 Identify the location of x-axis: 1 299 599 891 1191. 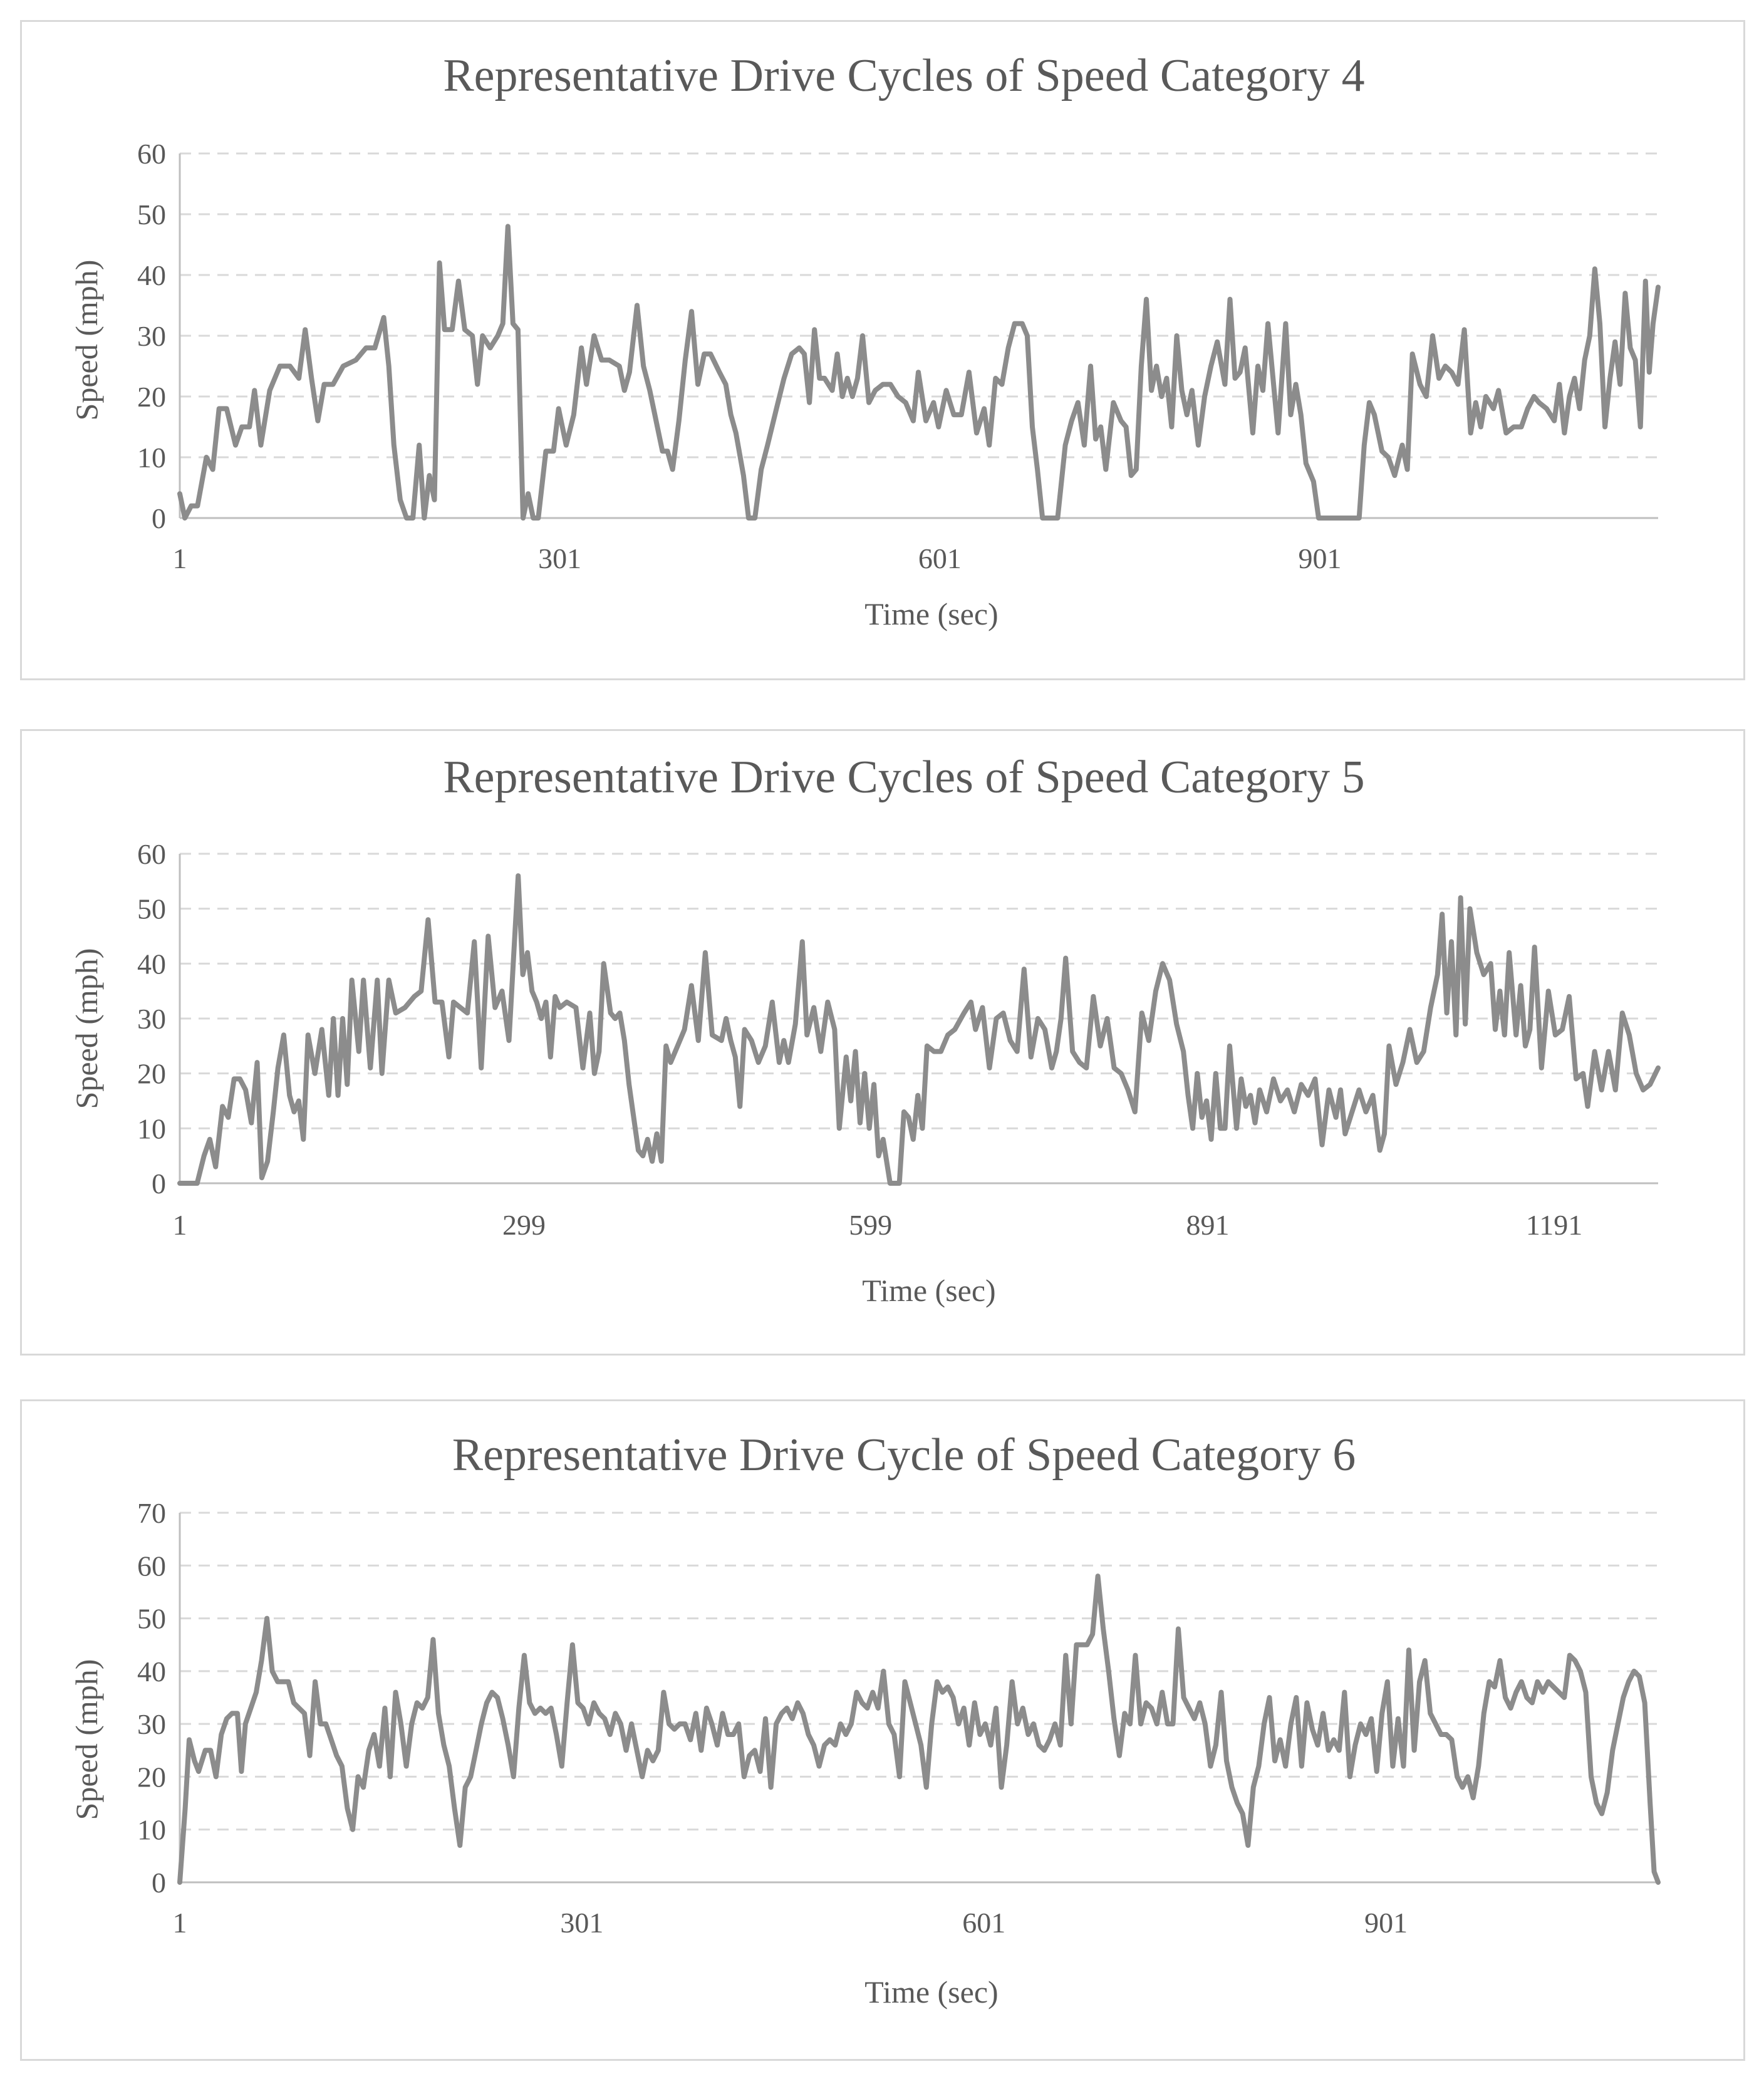
(916, 1211).